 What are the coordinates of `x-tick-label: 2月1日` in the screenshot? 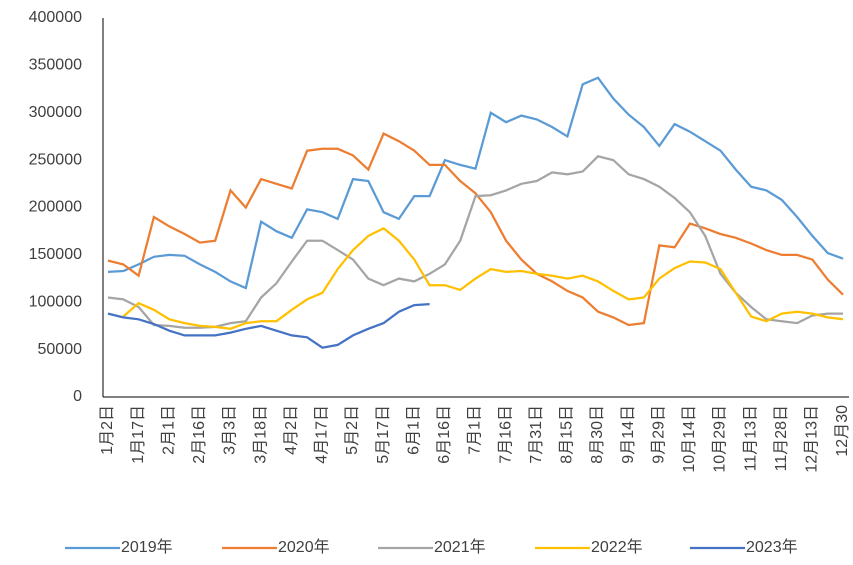 It's located at (168, 430).